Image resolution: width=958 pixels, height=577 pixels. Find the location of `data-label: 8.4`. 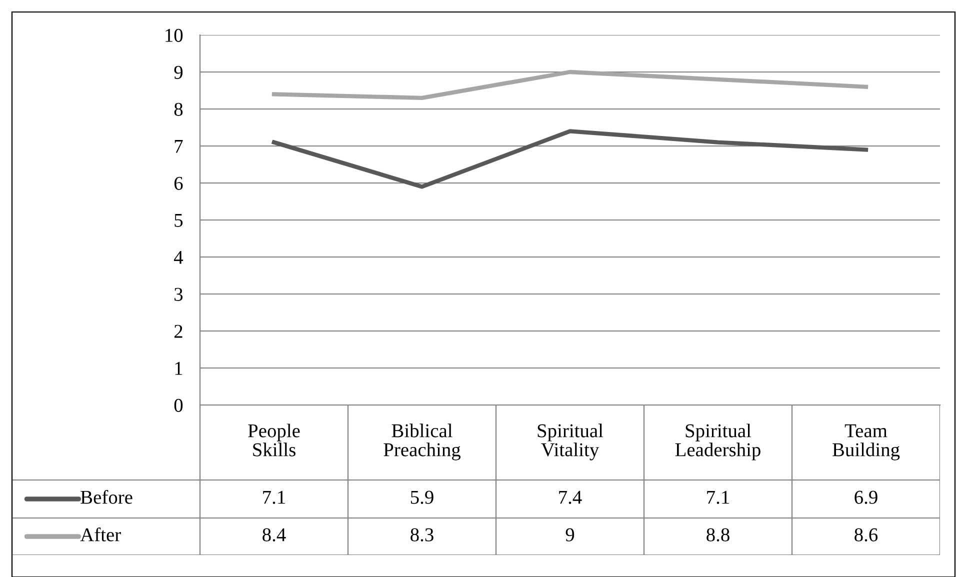

data-label: 8.4 is located at coordinates (274, 535).